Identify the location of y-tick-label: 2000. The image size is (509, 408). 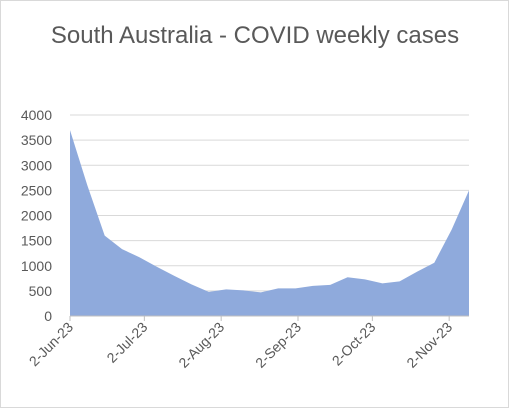
(36, 216).